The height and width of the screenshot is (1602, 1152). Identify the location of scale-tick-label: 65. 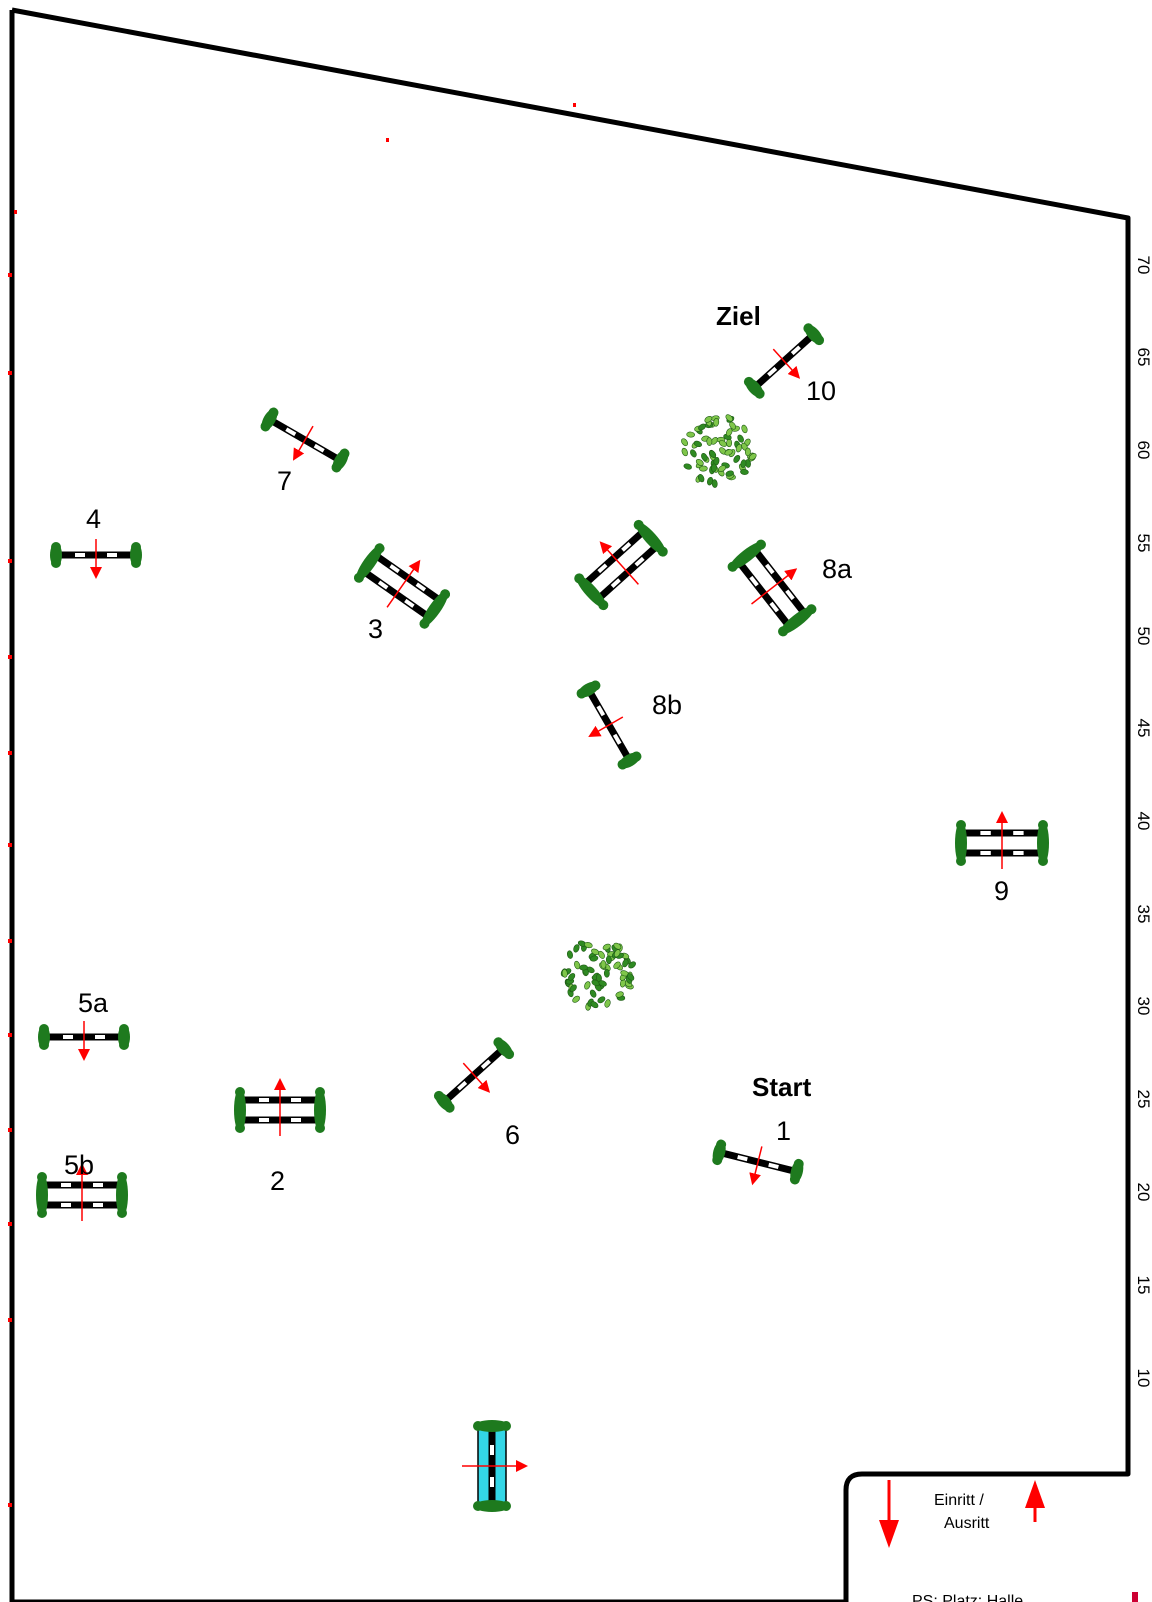
(1143, 357).